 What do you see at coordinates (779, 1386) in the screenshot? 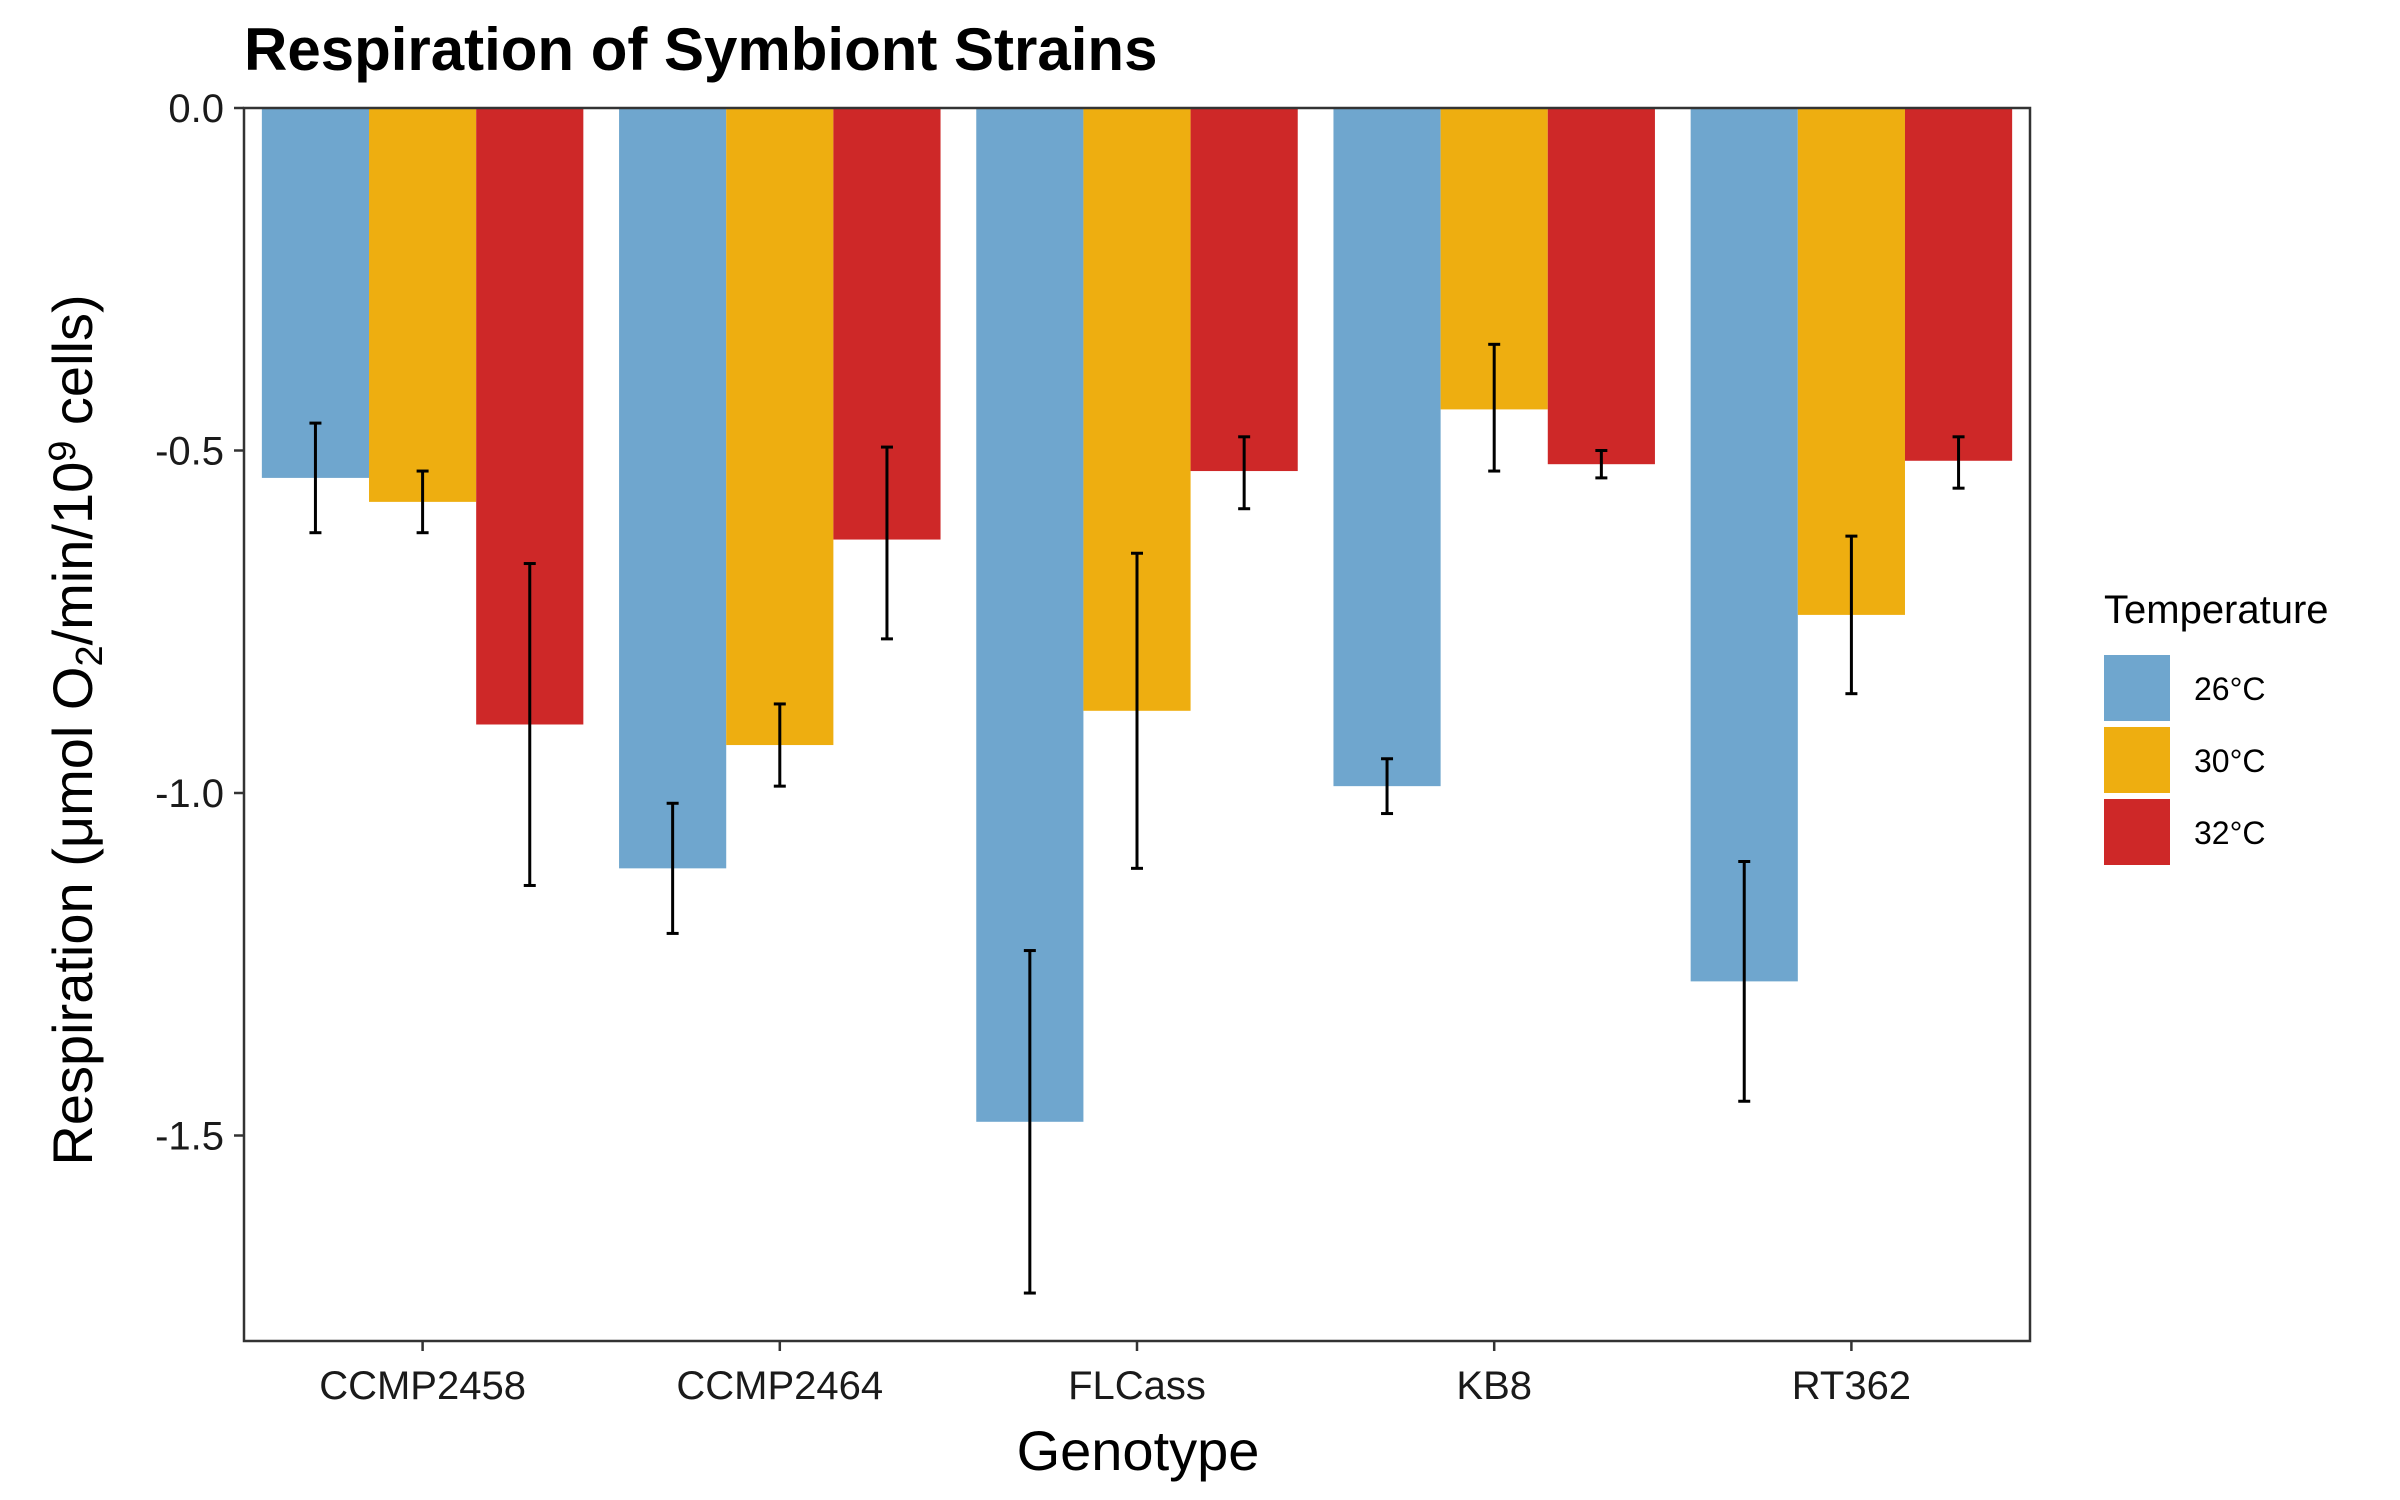
I see `x-tick-label-ccmp2464: CCMP2464` at bounding box center [779, 1386].